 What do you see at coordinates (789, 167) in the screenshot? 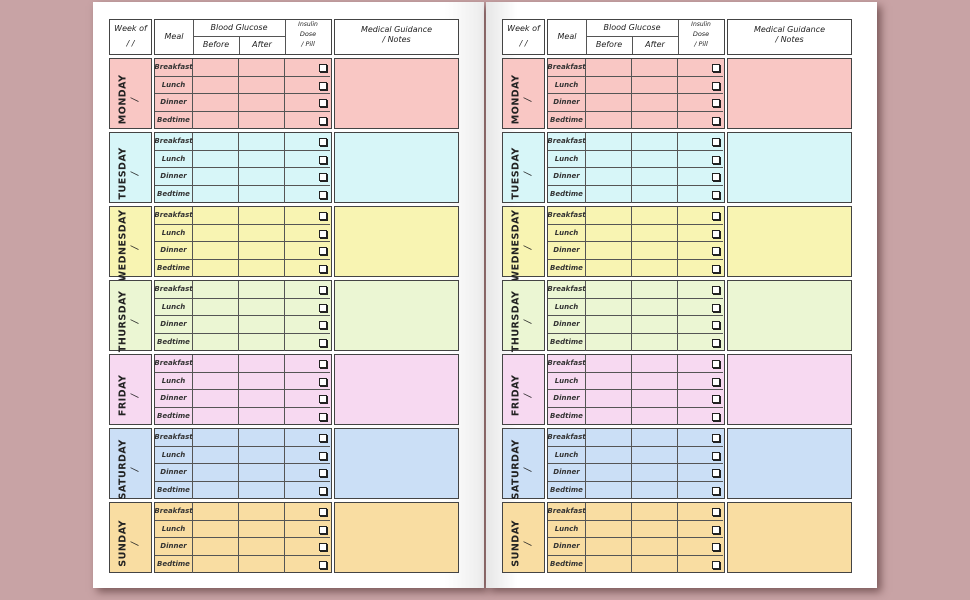
I see `notes-area-tuesday` at bounding box center [789, 167].